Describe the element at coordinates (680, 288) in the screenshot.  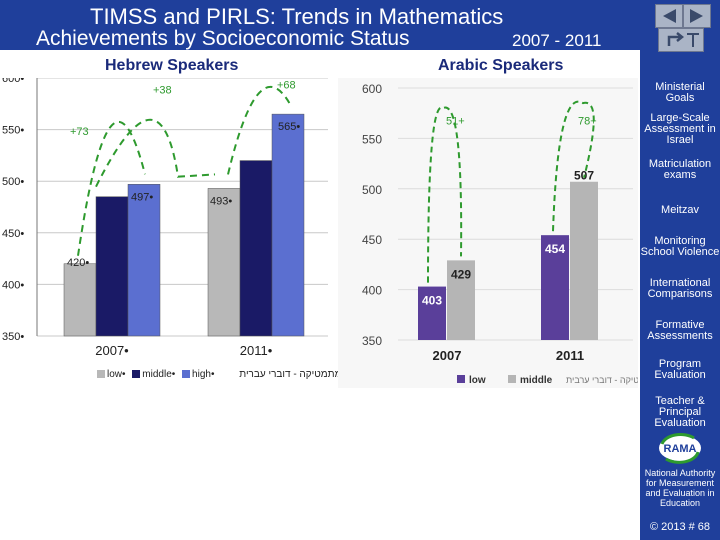
I see `nav-international-comparisons: International Comparisons` at that location.